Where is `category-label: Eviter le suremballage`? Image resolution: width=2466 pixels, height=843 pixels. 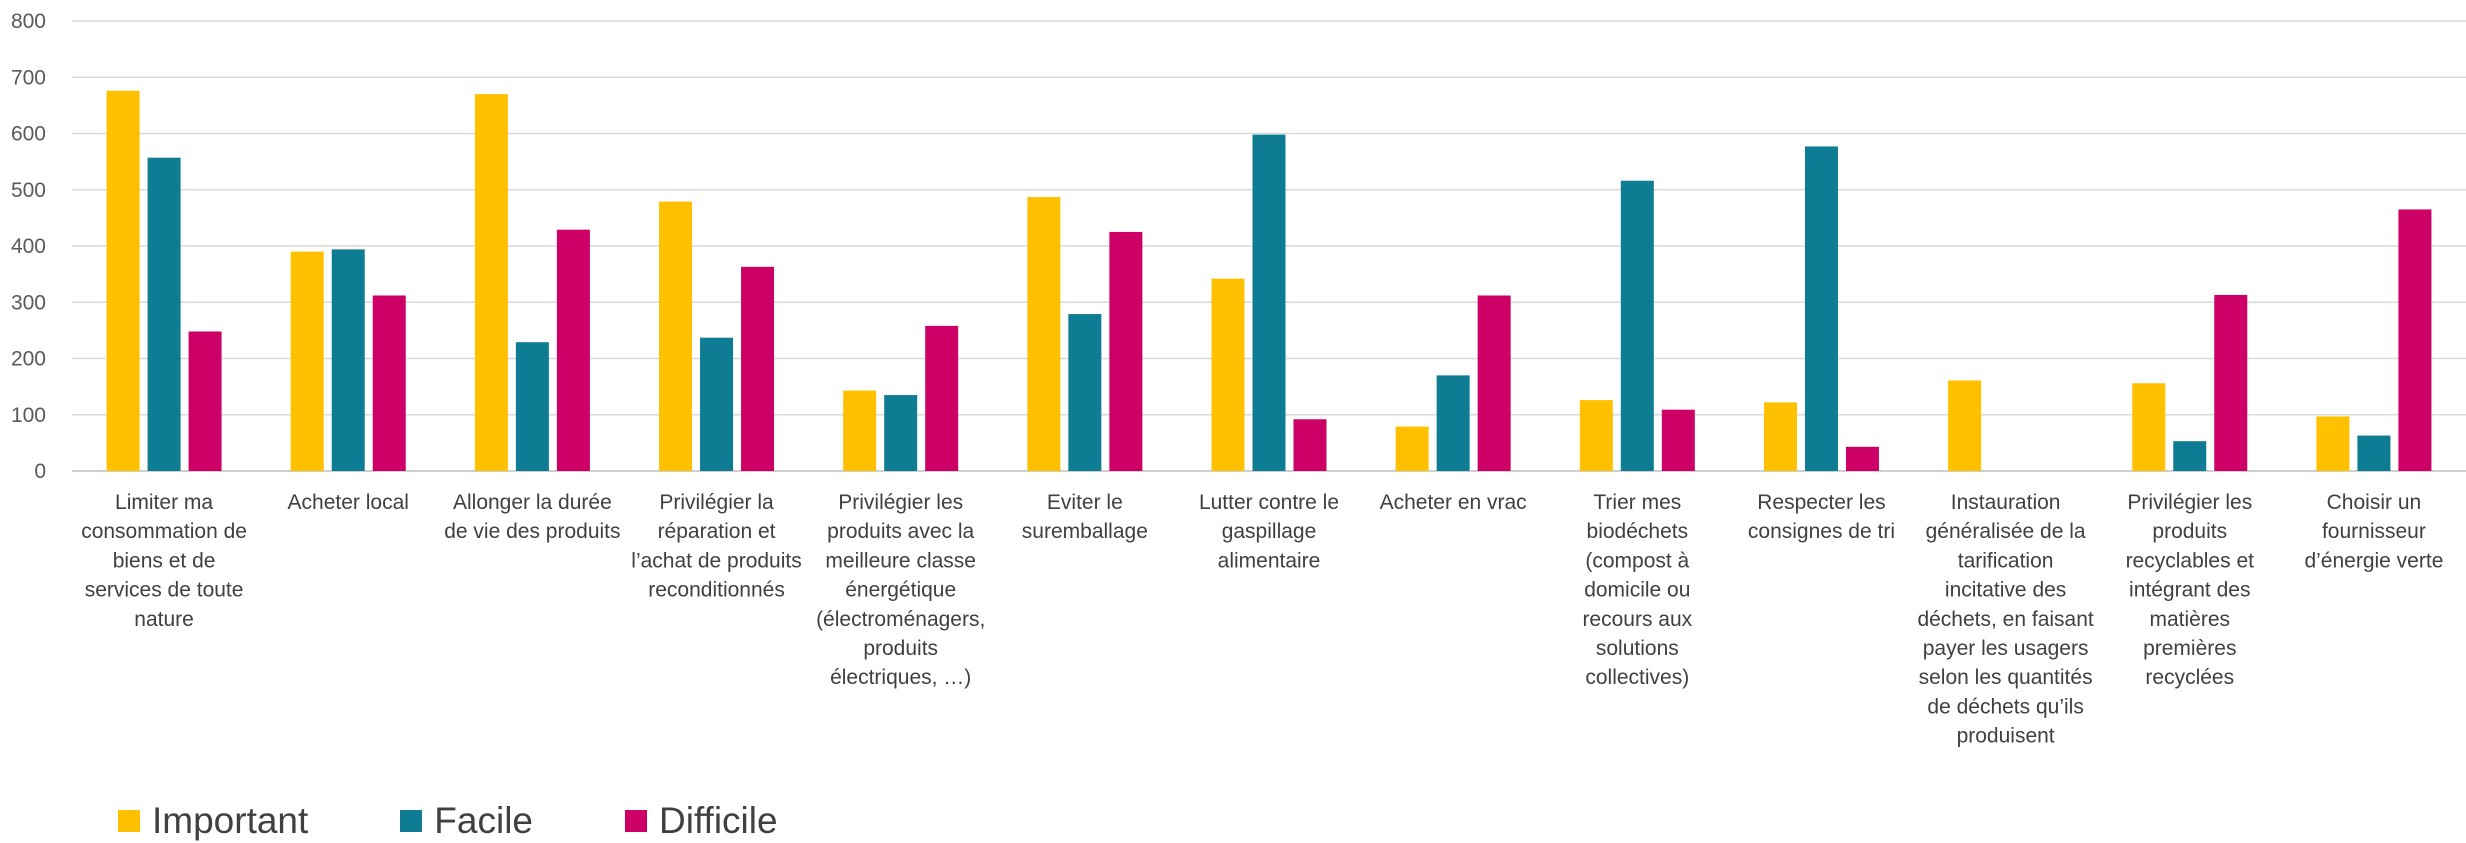 category-label: Eviter le suremballage is located at coordinates (1085, 517).